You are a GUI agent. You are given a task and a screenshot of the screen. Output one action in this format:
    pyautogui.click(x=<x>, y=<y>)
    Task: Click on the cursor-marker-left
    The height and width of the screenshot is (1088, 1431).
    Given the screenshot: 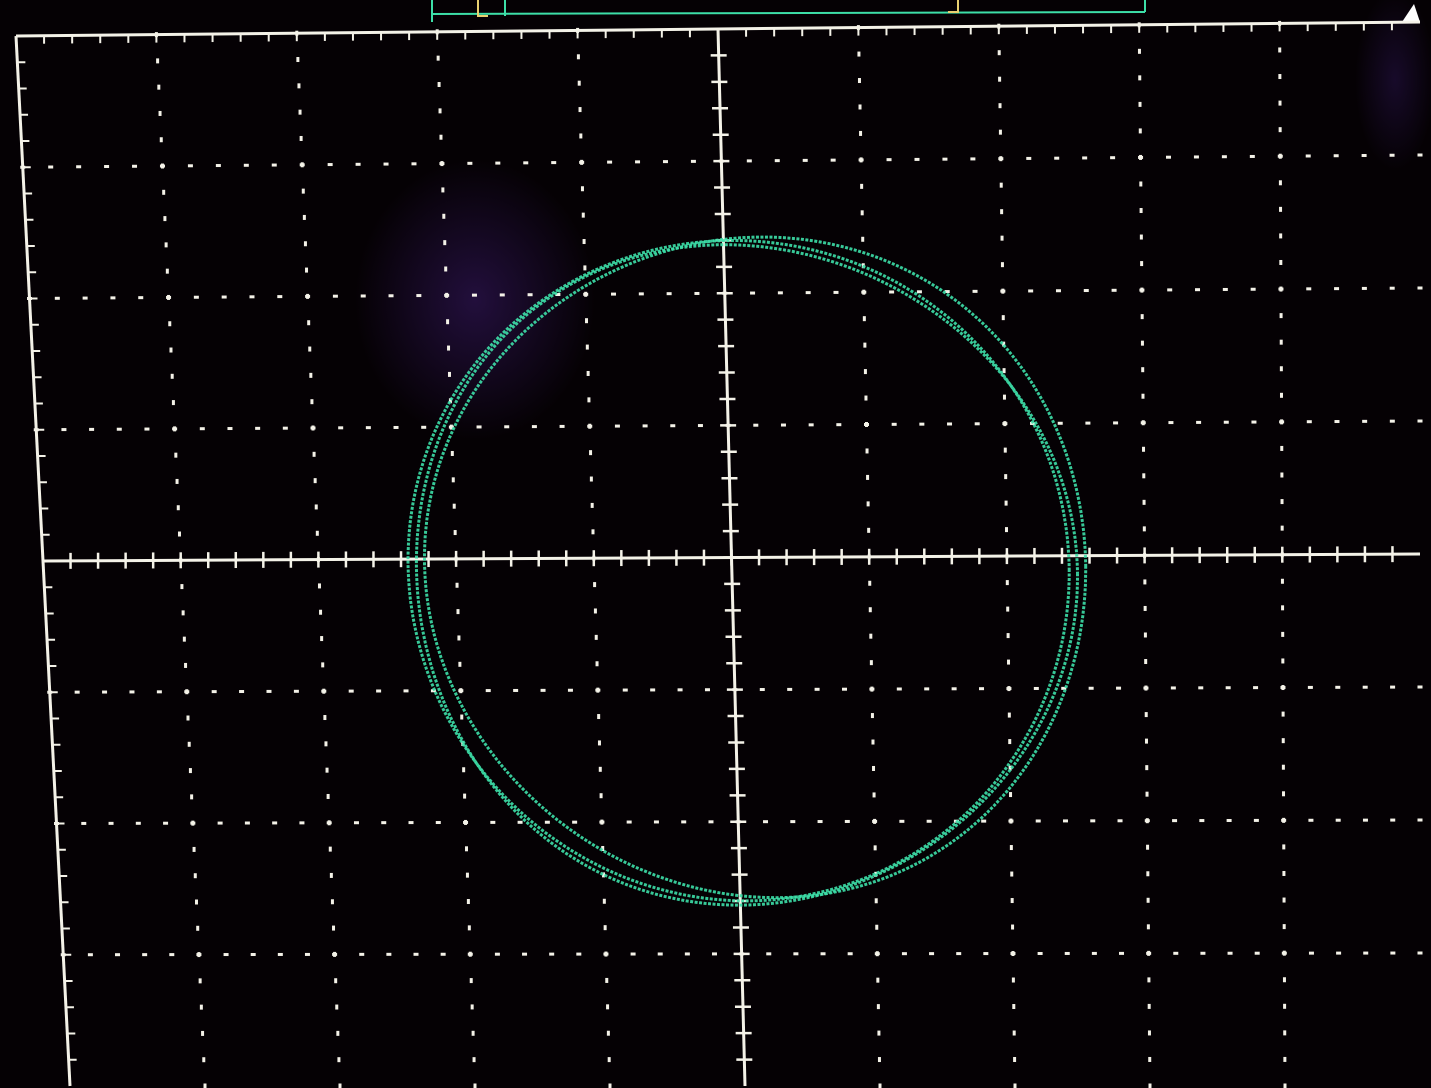 What is the action you would take?
    pyautogui.click(x=482, y=8)
    